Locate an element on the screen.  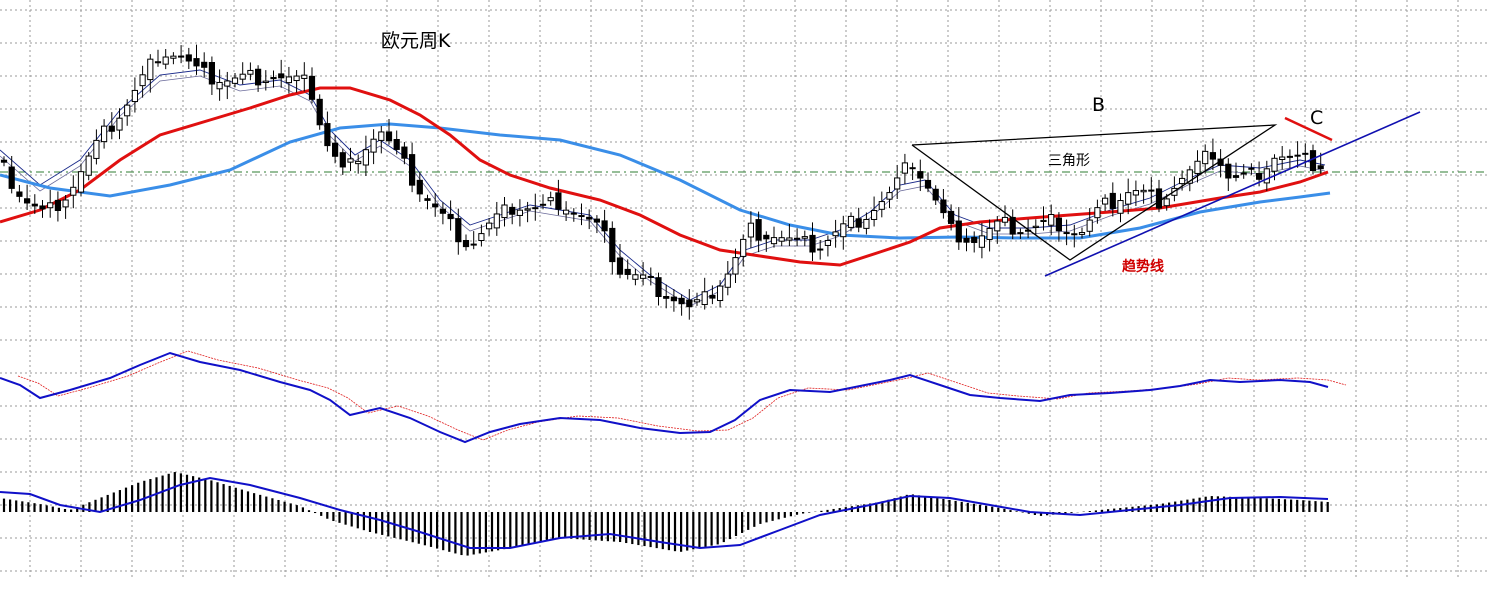
annotation-trendline: 趋势线 is located at coordinates (1143, 267).